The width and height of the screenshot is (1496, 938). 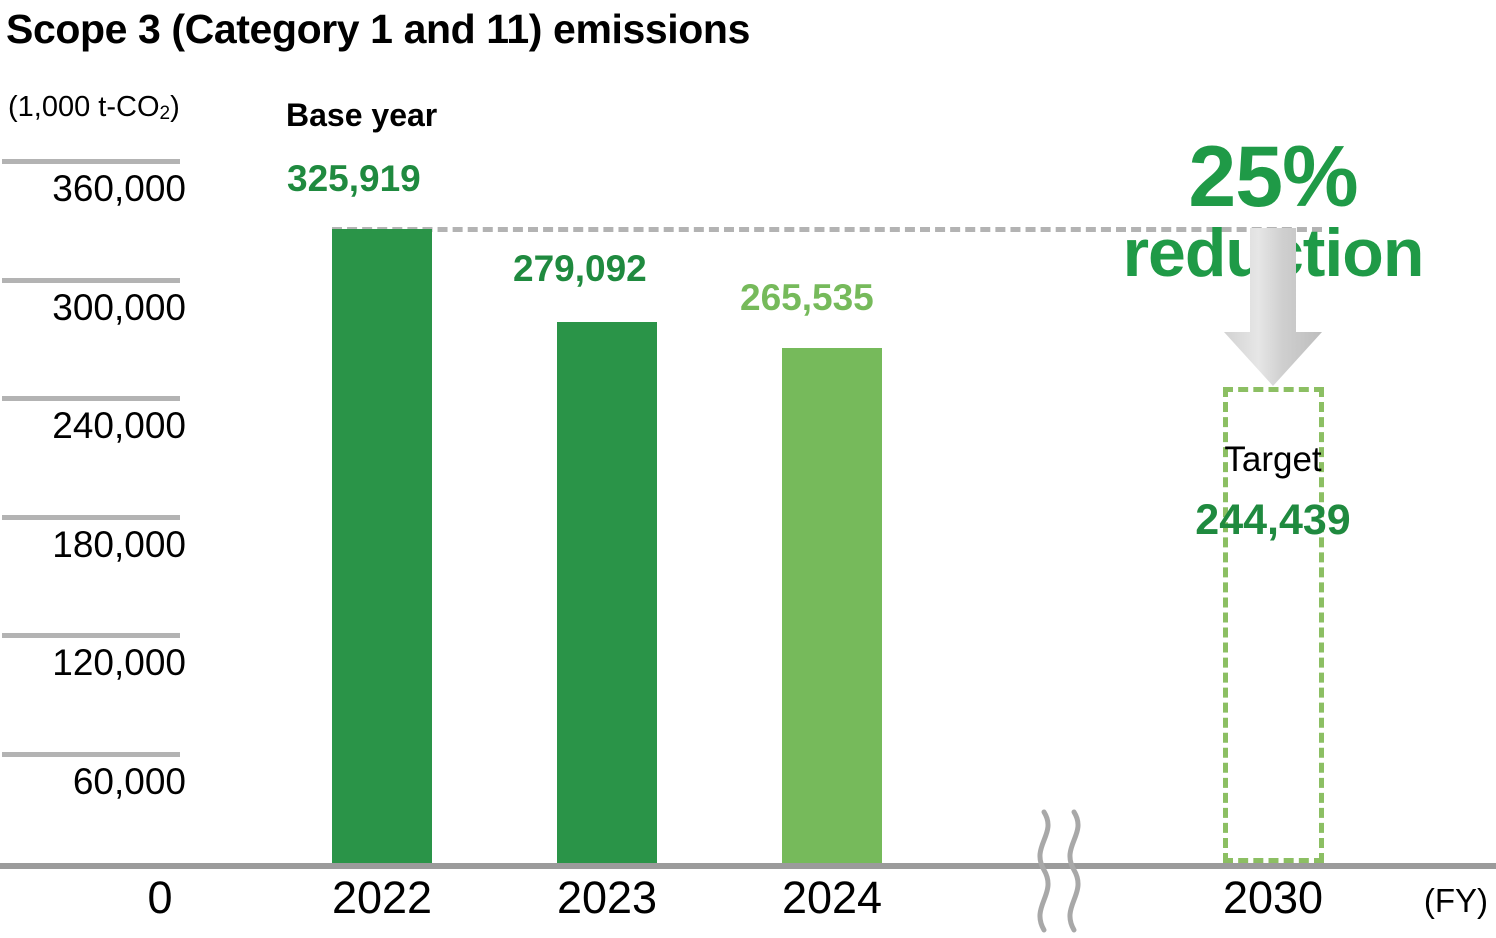 What do you see at coordinates (119, 544) in the screenshot?
I see `y-tick-label-180000: 180,000` at bounding box center [119, 544].